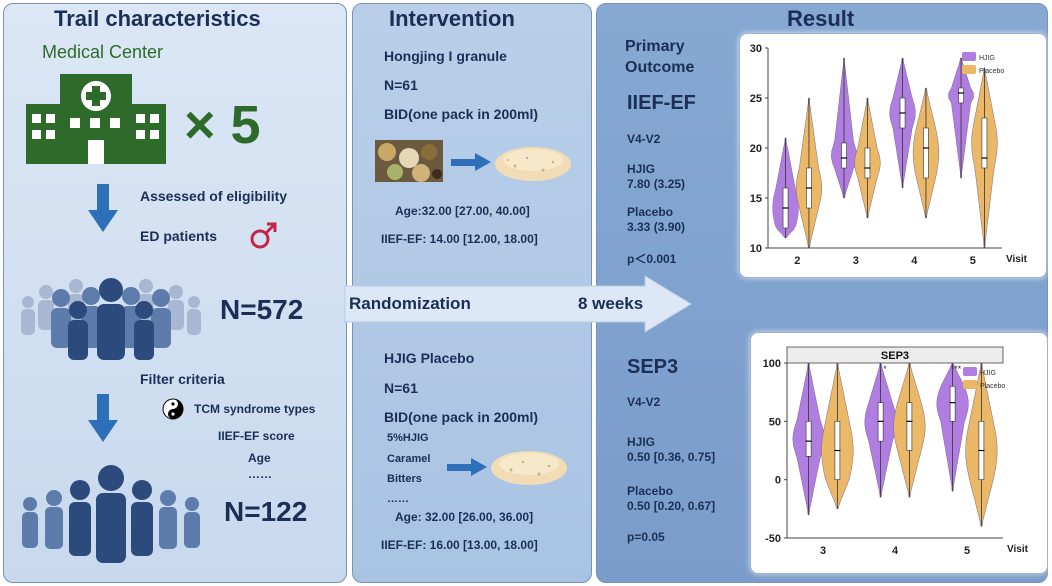 This screenshot has width=1052, height=586. Describe the element at coordinates (173, 409) in the screenshot. I see `yin-yang-icon` at that location.